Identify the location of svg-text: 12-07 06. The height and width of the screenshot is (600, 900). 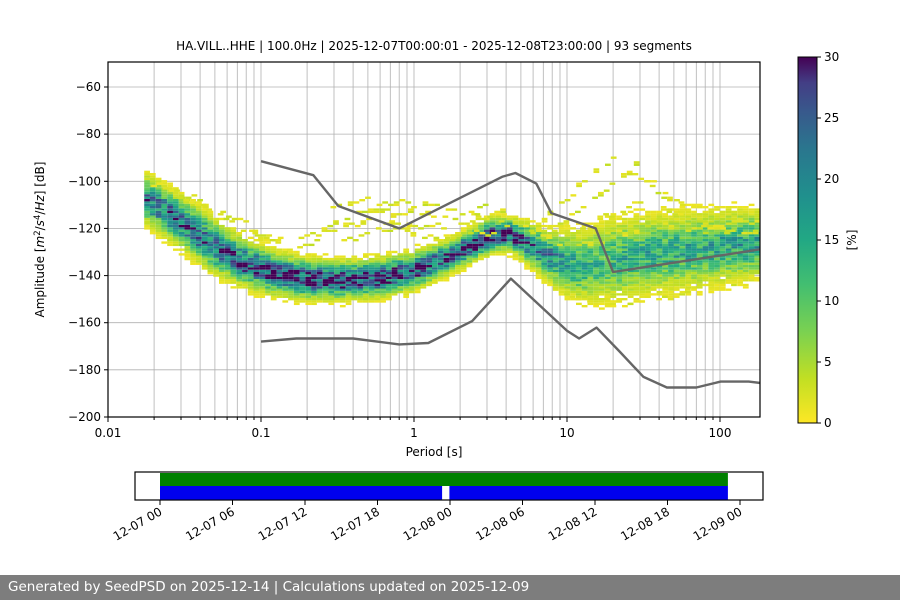
(210, 523).